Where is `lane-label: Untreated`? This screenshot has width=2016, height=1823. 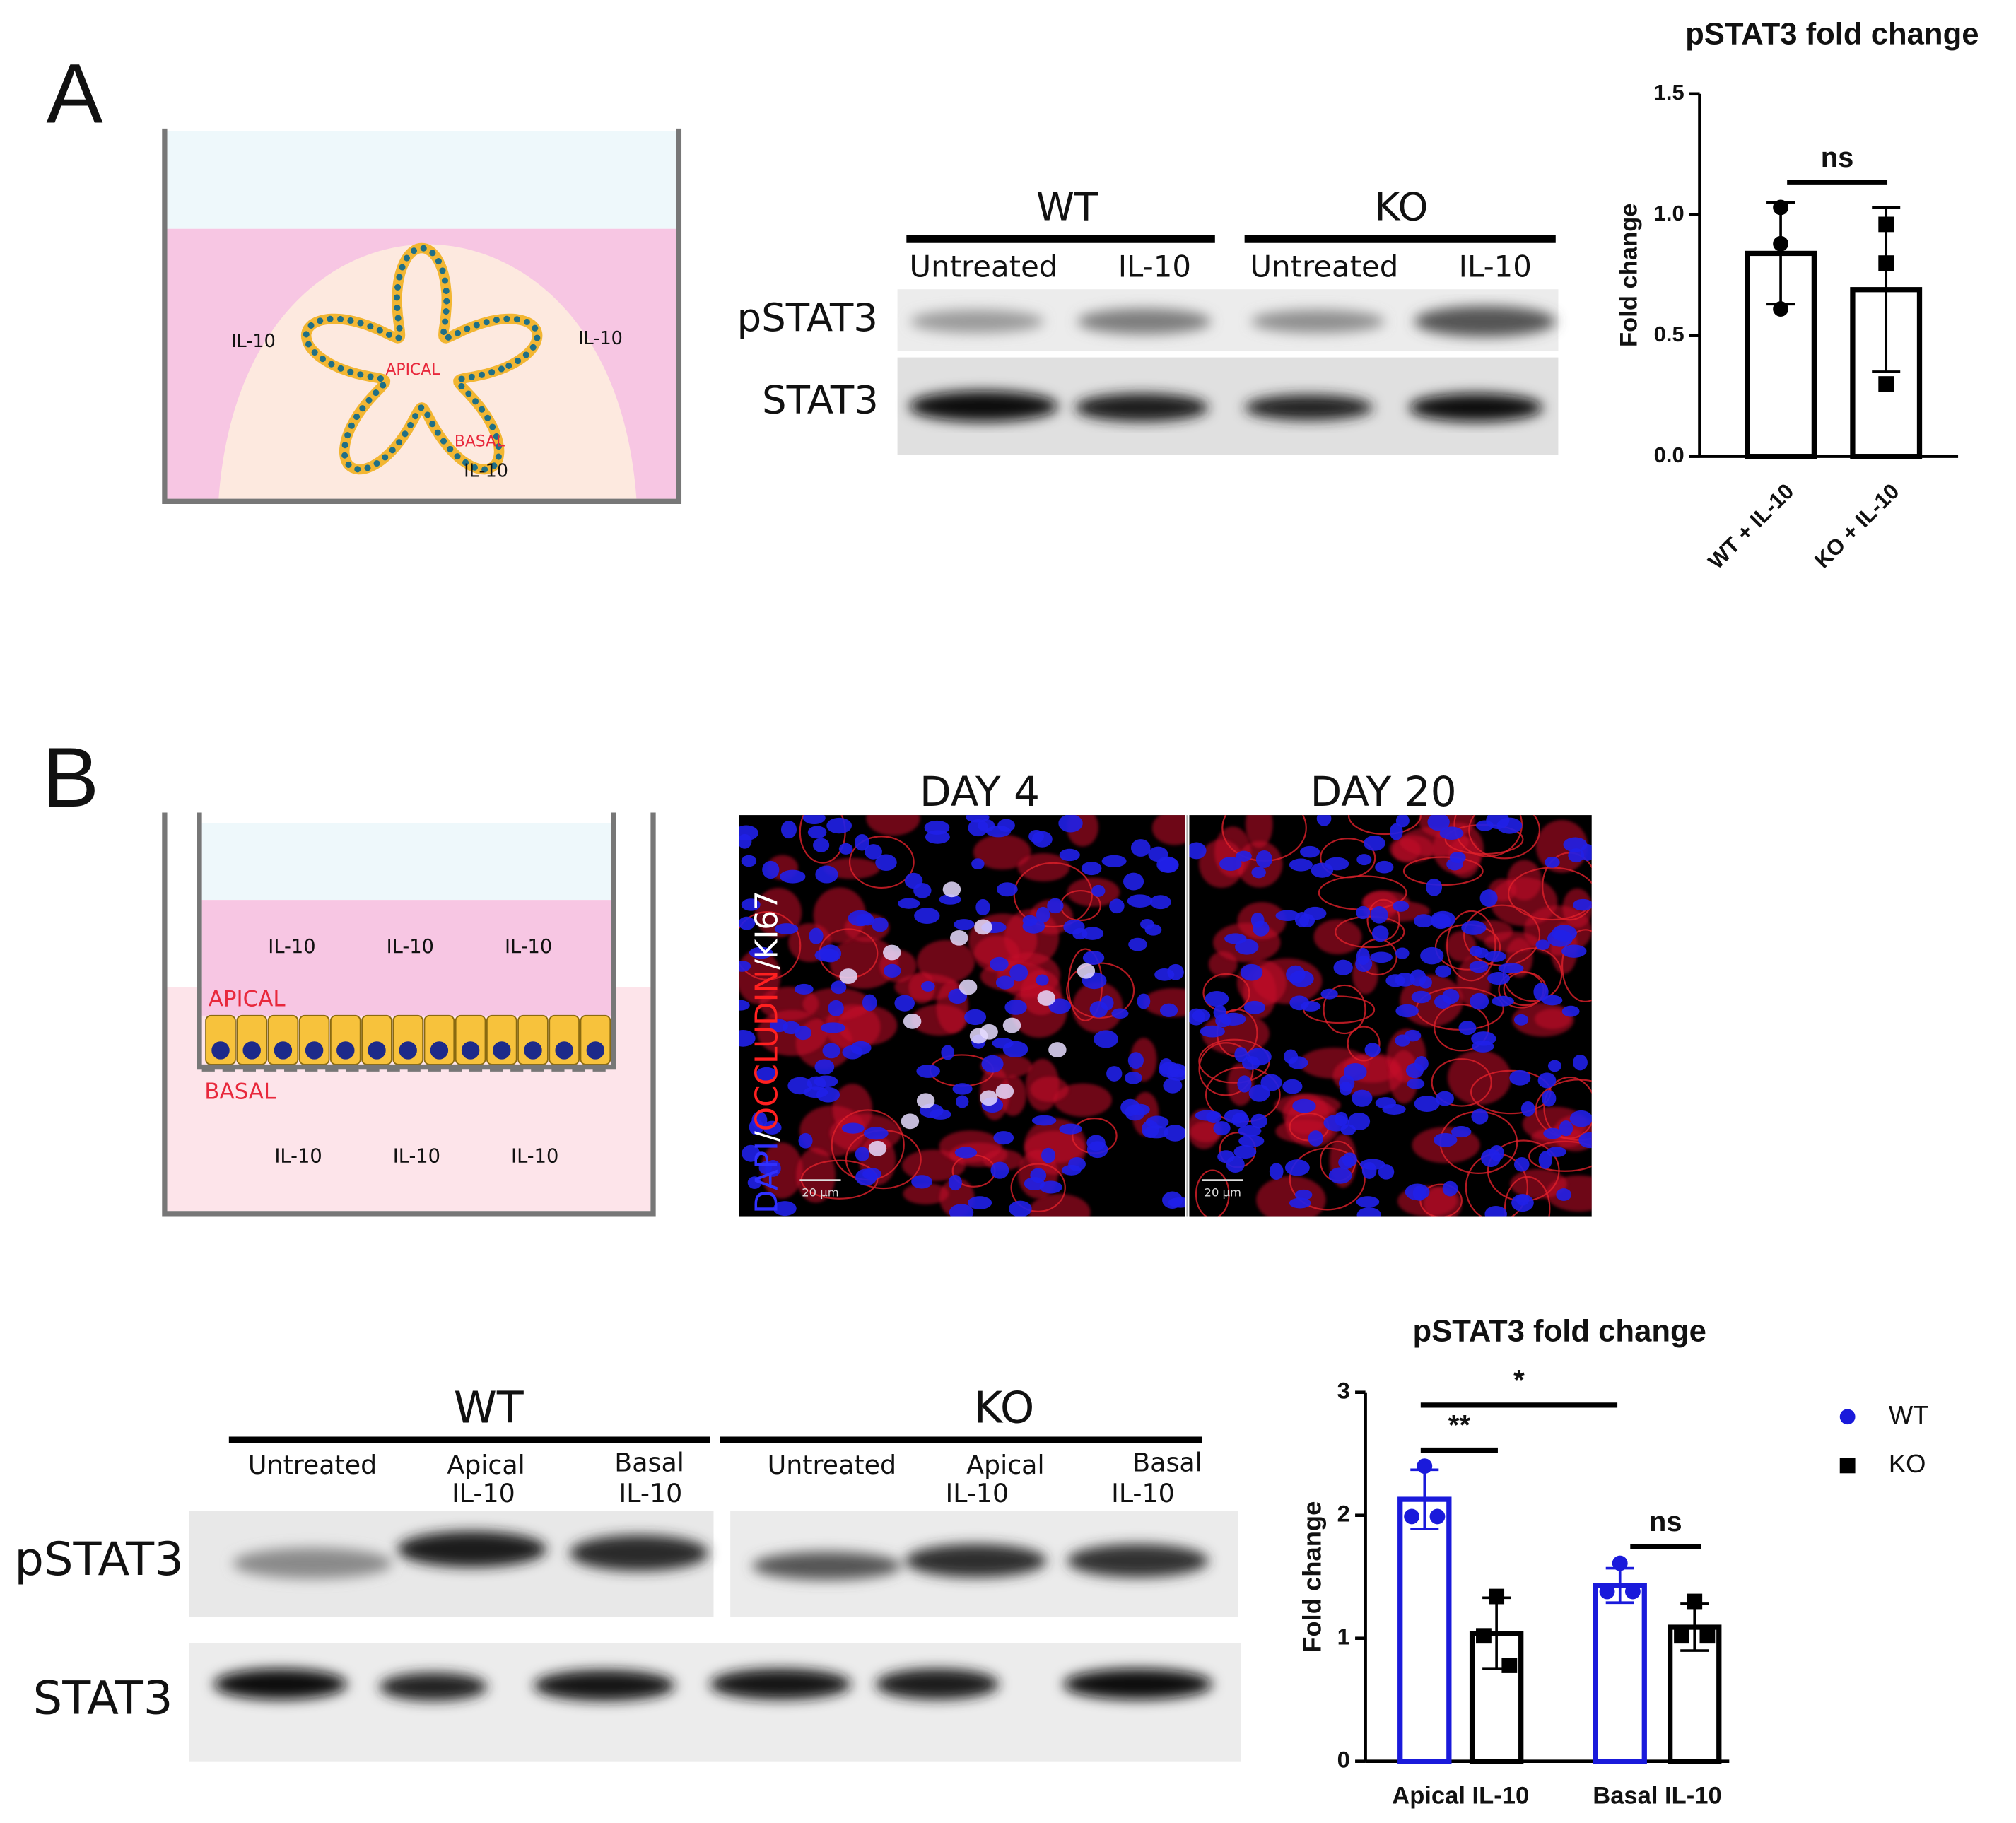
lane-label: Untreated is located at coordinates (312, 1465).